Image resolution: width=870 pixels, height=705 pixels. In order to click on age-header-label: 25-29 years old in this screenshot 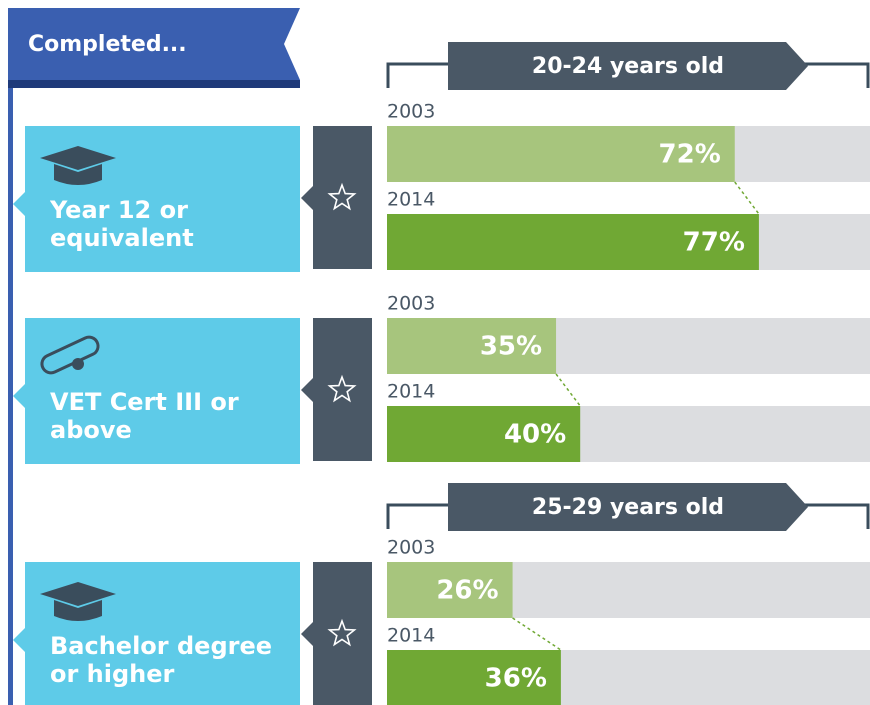, I will do `click(628, 507)`.